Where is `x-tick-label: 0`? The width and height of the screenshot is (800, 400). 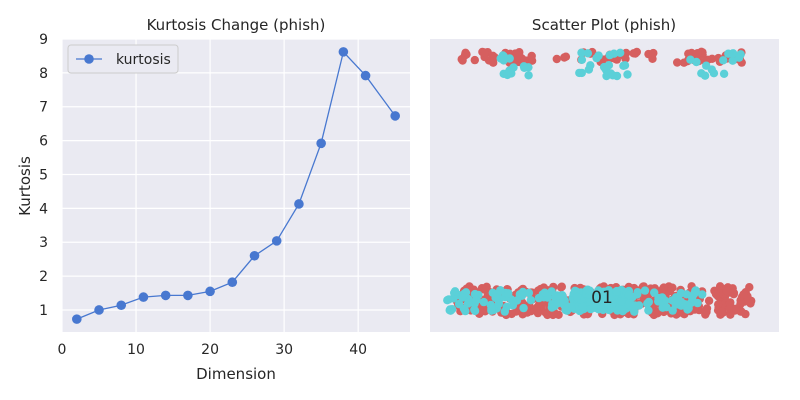
x-tick-label: 0 is located at coordinates (62, 350).